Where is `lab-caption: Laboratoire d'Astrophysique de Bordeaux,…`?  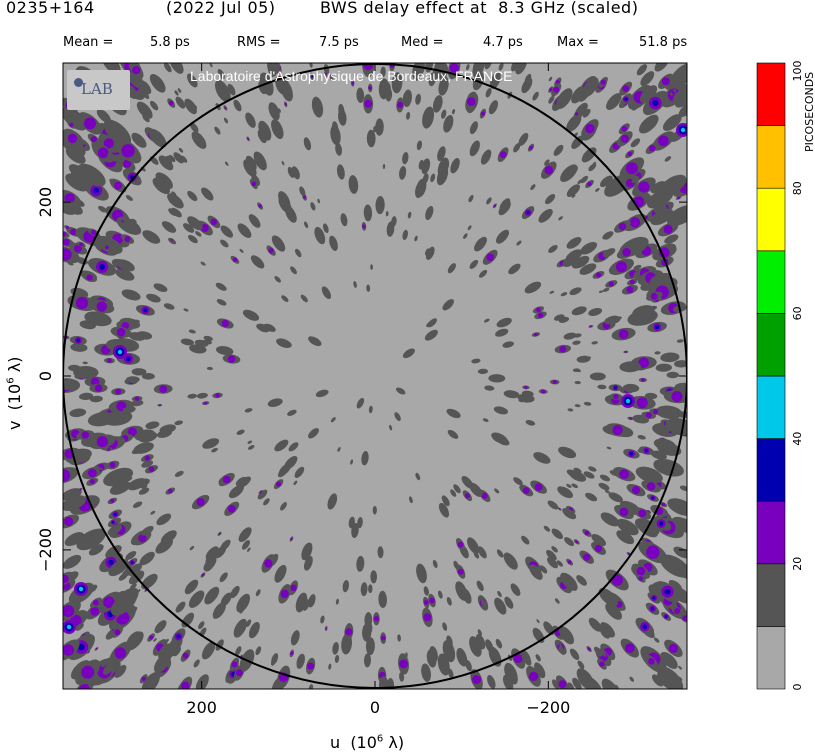 lab-caption: Laboratoire d'Astrophysique de Bordeaux,… is located at coordinates (351, 76).